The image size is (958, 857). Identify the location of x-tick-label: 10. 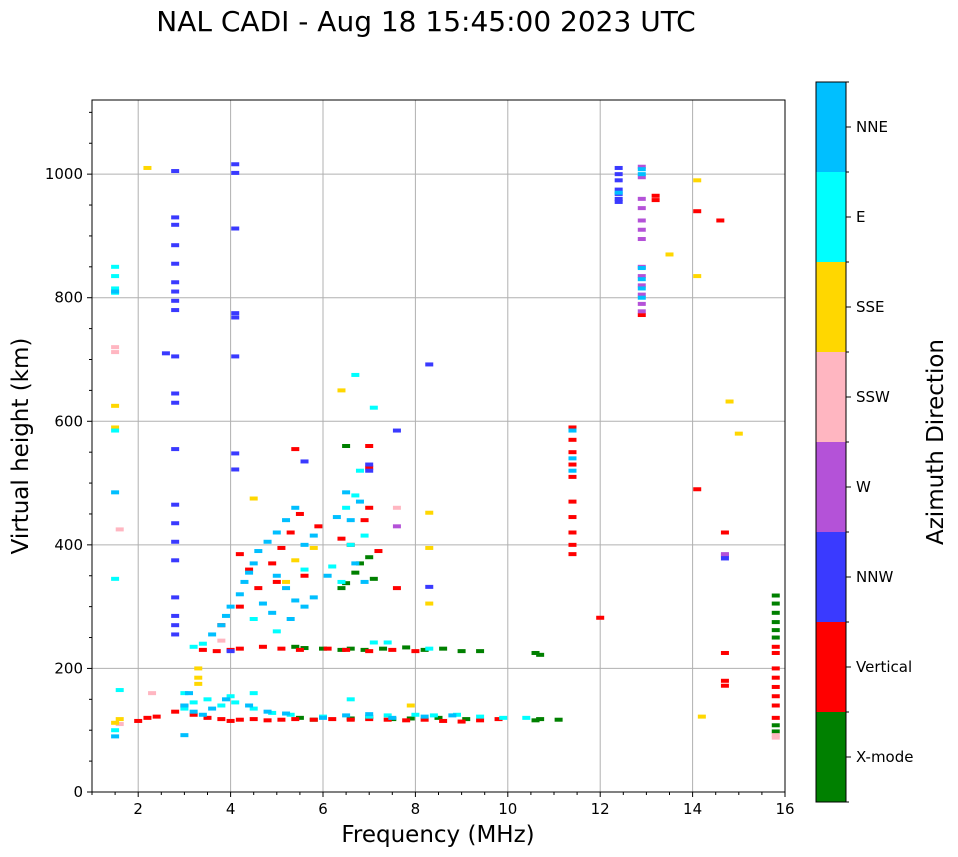
(507, 809).